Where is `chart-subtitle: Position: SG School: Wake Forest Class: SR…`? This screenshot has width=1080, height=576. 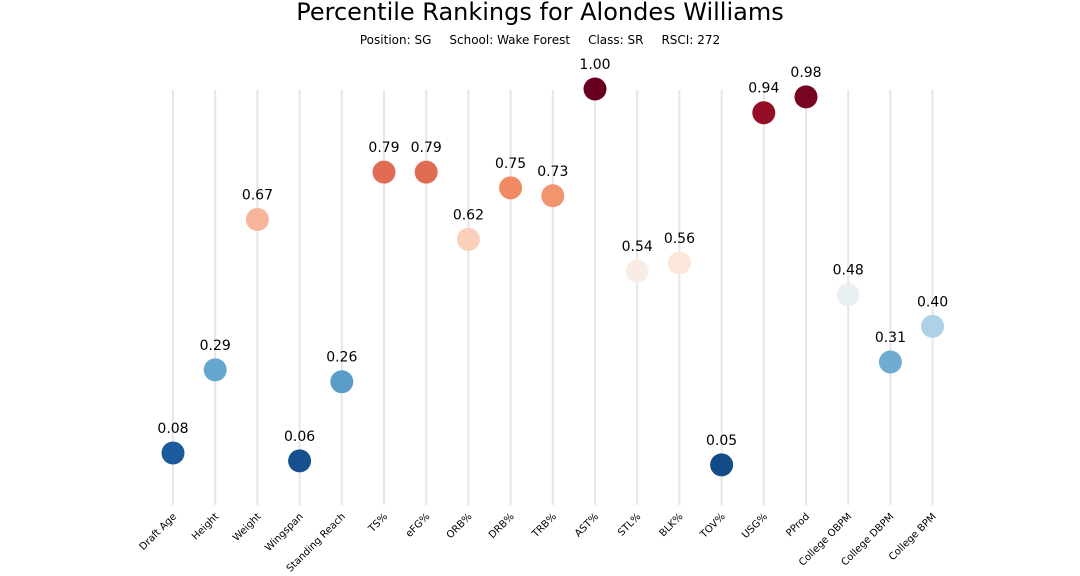 chart-subtitle: Position: SG School: Wake Forest Class: SR… is located at coordinates (540, 40).